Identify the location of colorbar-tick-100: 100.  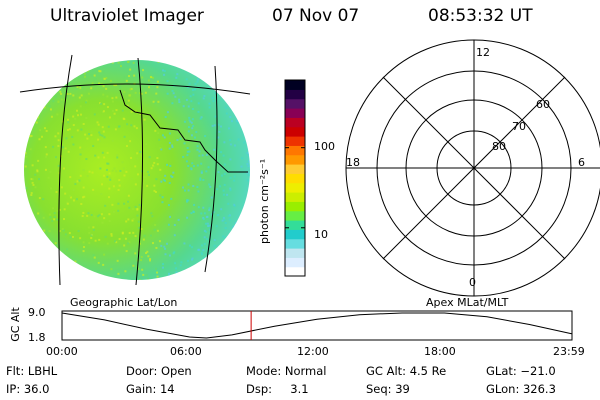
(324, 146).